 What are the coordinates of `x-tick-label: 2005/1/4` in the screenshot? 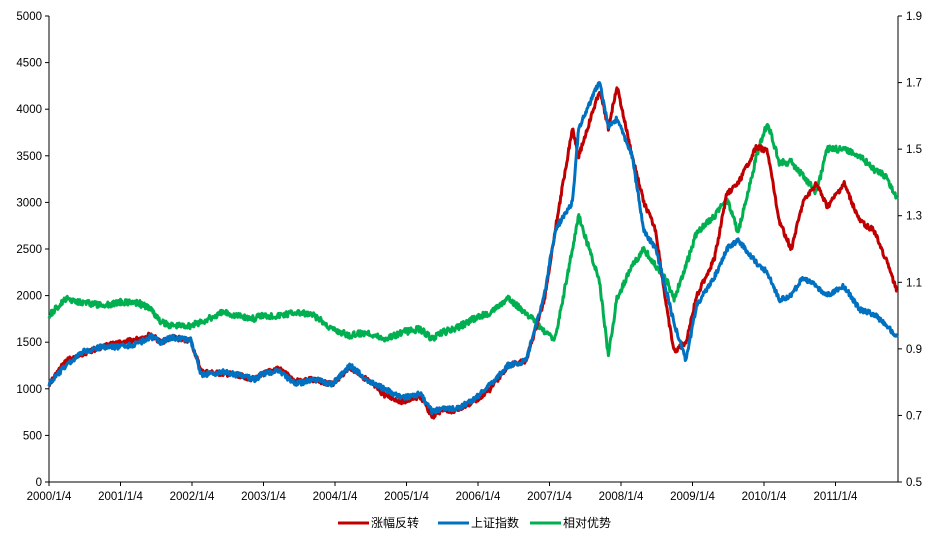 It's located at (406, 497).